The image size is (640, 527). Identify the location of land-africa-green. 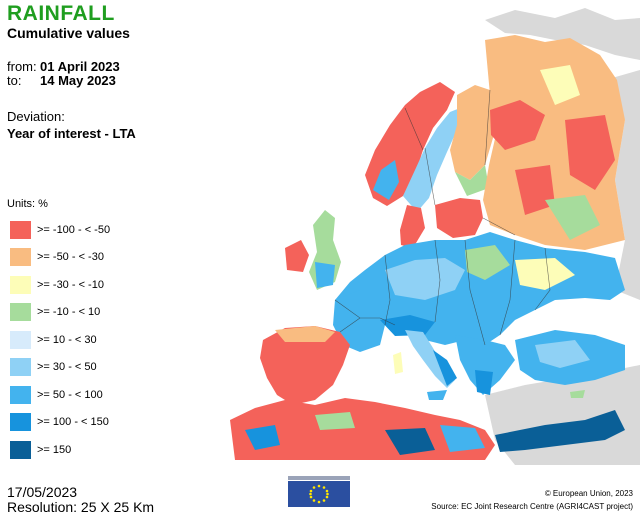
(335, 421).